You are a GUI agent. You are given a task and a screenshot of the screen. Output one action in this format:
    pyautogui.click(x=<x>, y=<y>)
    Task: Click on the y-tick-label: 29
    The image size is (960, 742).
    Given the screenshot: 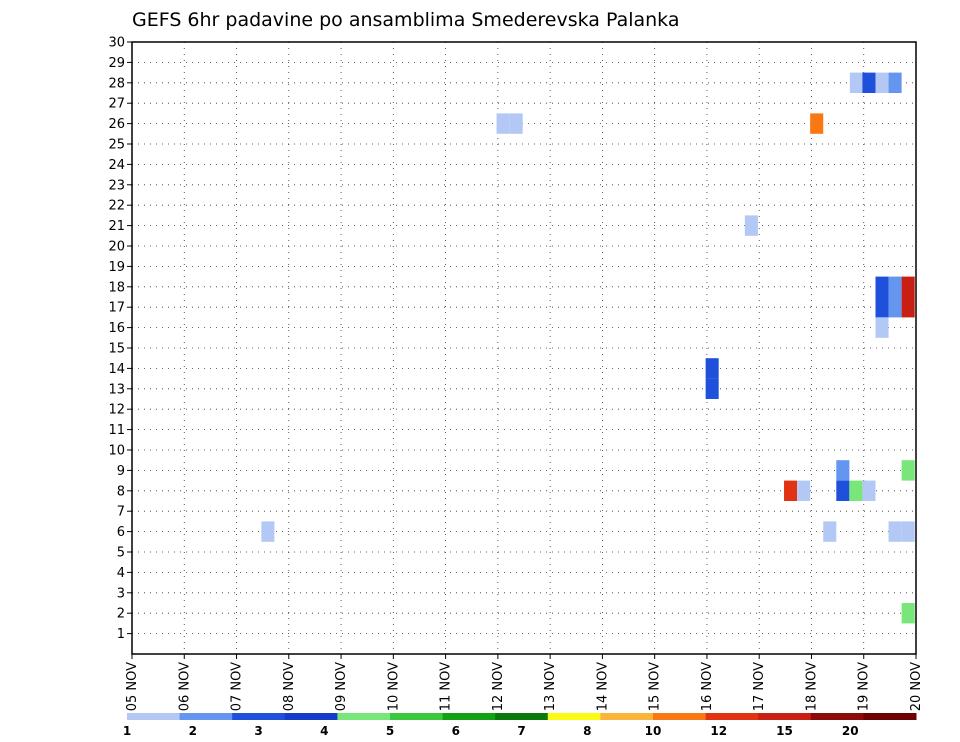 What is the action you would take?
    pyautogui.click(x=116, y=63)
    